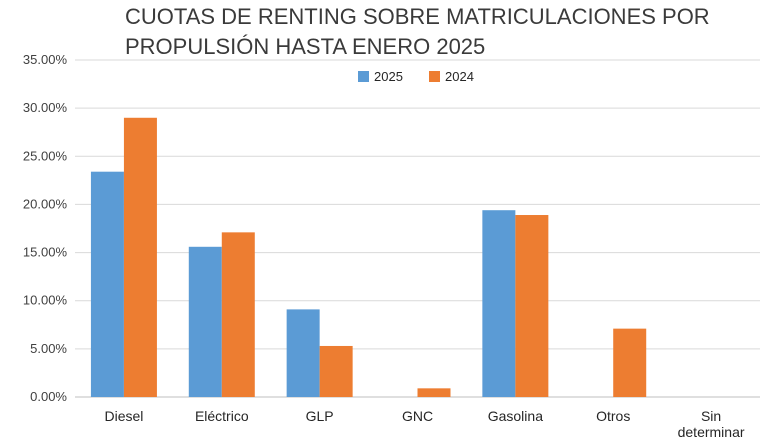  Describe the element at coordinates (434, 392) in the screenshot. I see `bar-2024-gnc` at that location.